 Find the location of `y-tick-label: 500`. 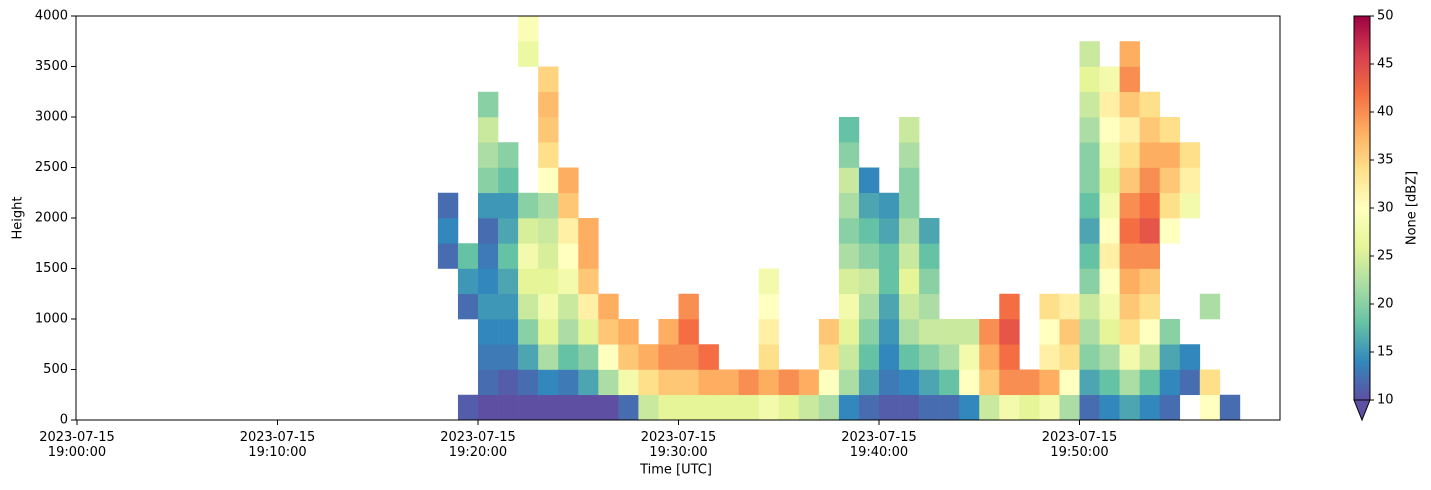

y-tick-label: 500 is located at coordinates (55, 369).